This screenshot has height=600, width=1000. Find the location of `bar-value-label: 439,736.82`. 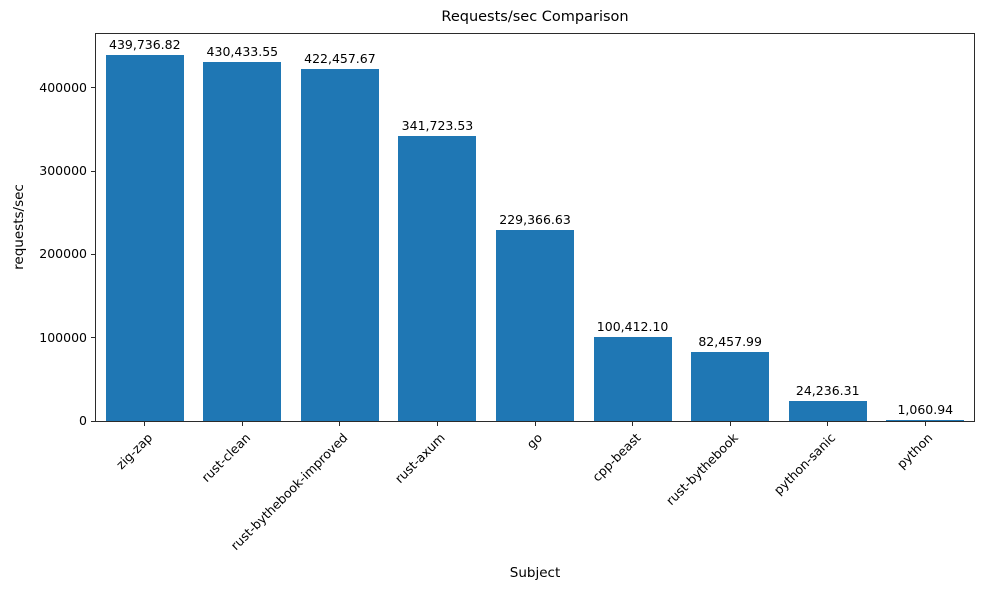

bar-value-label: 439,736.82 is located at coordinates (144, 44).